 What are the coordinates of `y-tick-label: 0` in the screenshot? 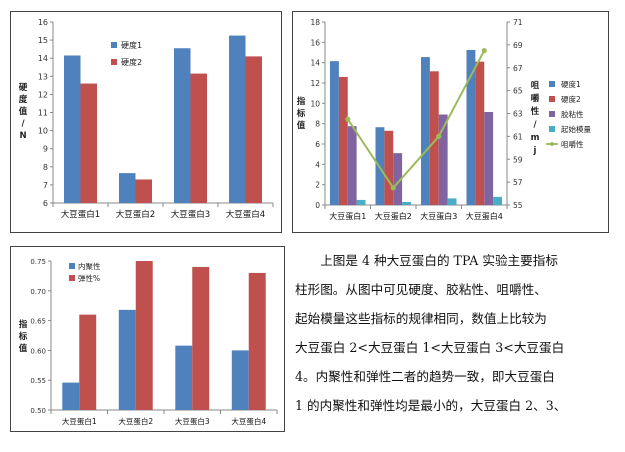 It's located at (317, 205).